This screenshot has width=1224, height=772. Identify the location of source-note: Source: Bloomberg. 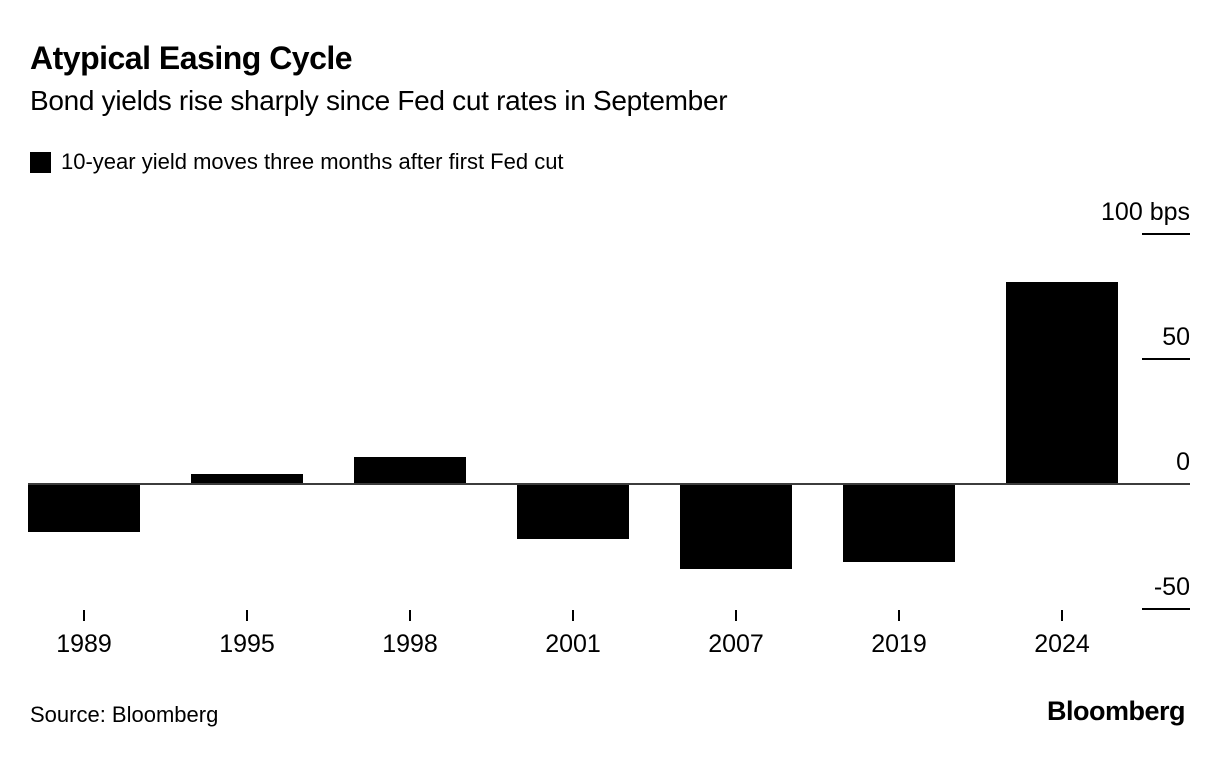
(124, 714).